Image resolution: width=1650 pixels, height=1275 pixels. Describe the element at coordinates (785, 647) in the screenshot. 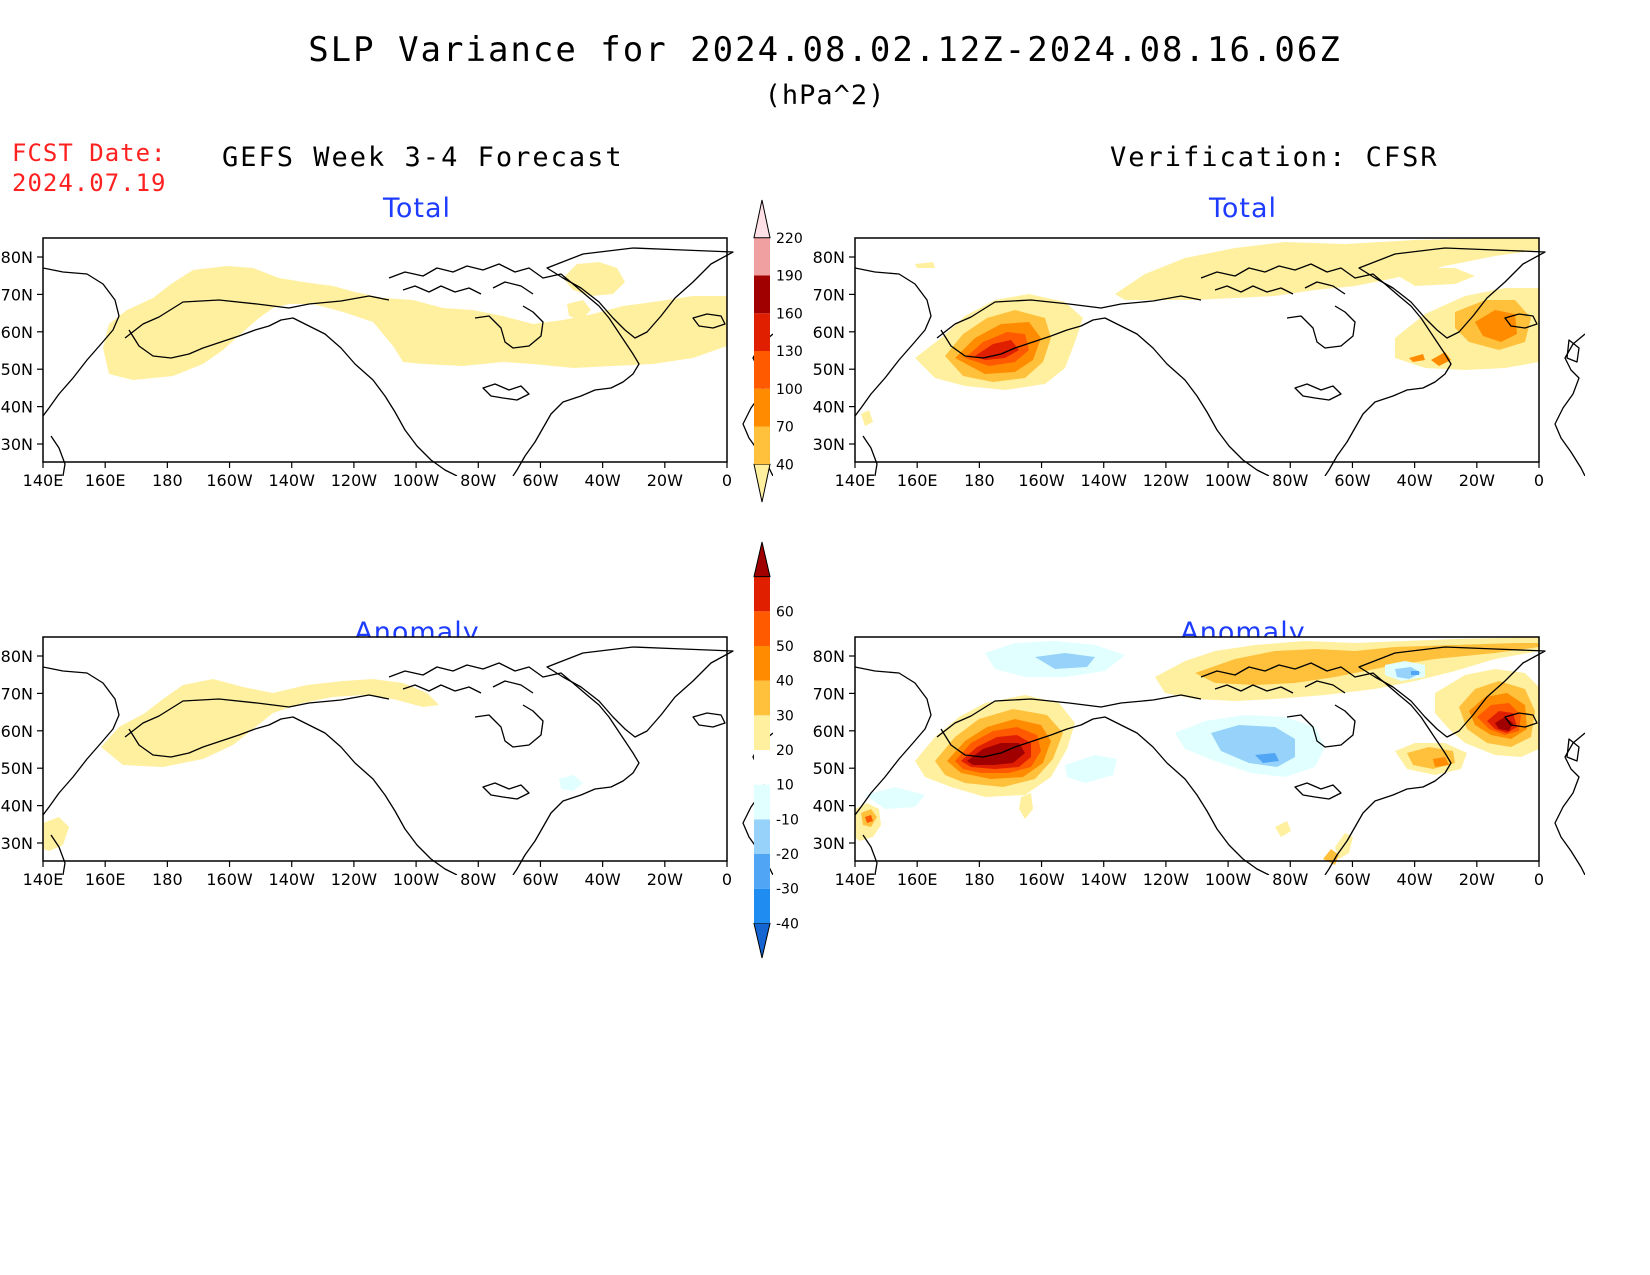

I see `colorbar-label: 50` at that location.